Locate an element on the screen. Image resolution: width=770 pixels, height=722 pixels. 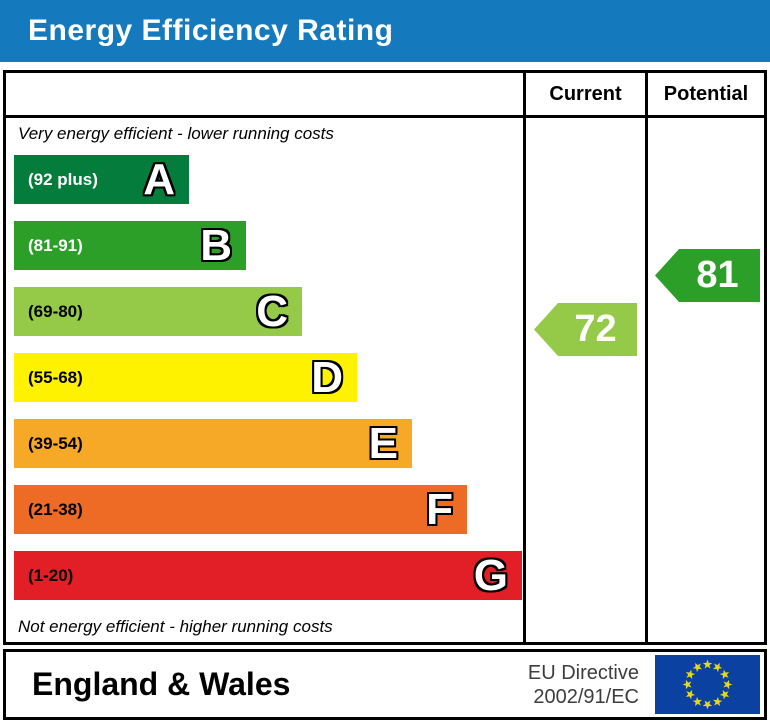
title-bar: Energy Efficiency Rating is located at coordinates (385, 31).